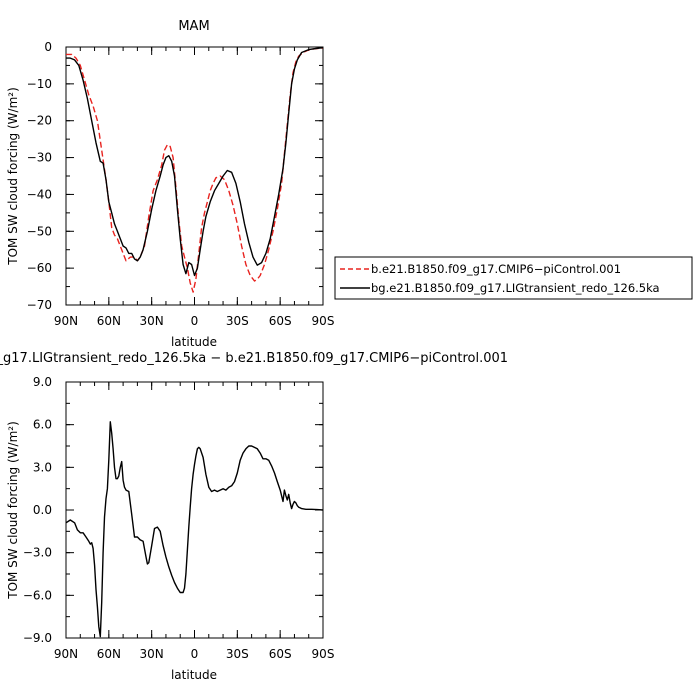  Describe the element at coordinates (39, 268) in the screenshot. I see `y-tick-label: −60` at that location.